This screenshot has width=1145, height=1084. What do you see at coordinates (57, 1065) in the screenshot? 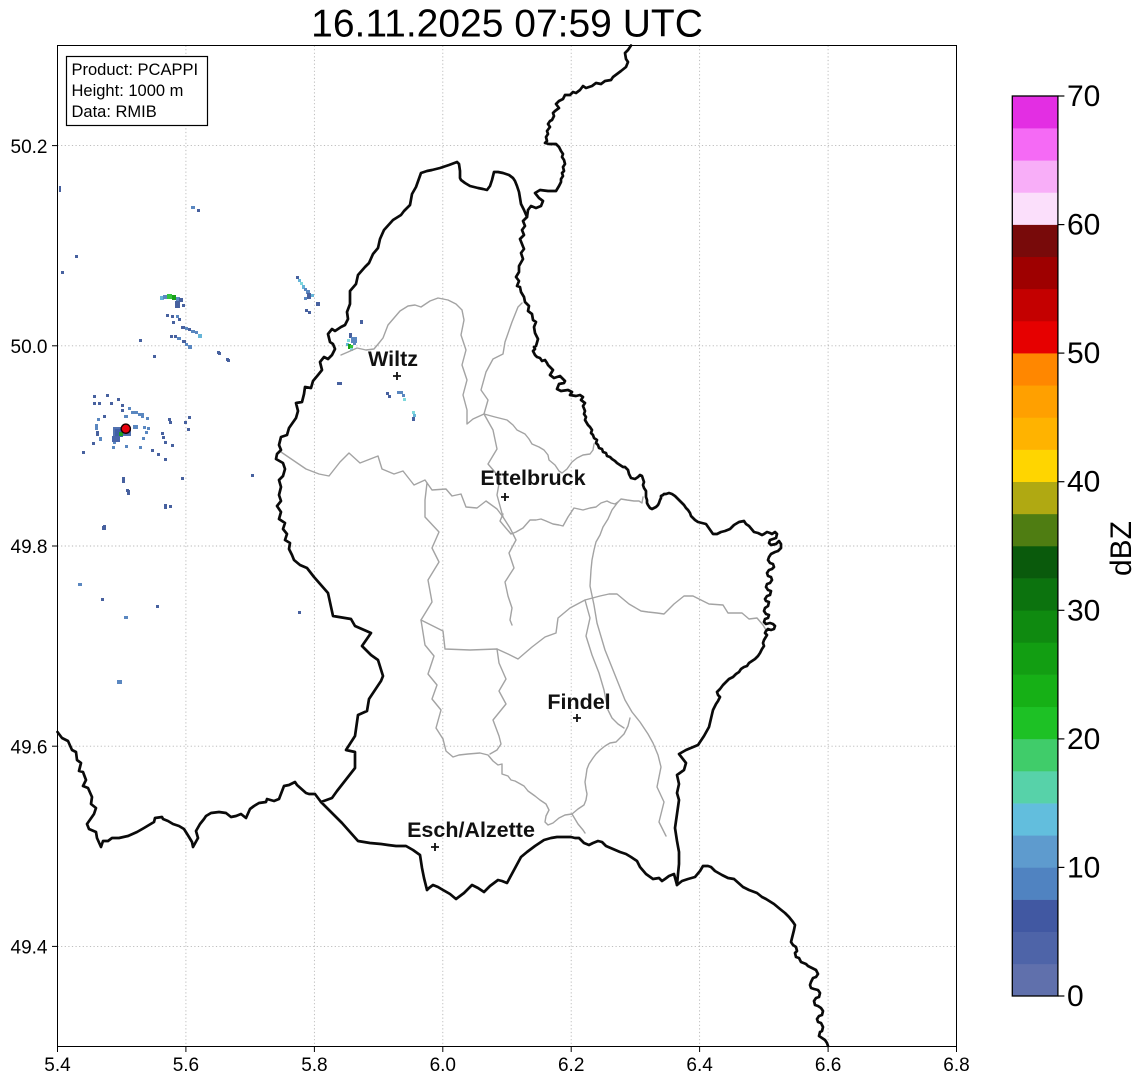
I see `svg-text: 5.4` at bounding box center [57, 1065].